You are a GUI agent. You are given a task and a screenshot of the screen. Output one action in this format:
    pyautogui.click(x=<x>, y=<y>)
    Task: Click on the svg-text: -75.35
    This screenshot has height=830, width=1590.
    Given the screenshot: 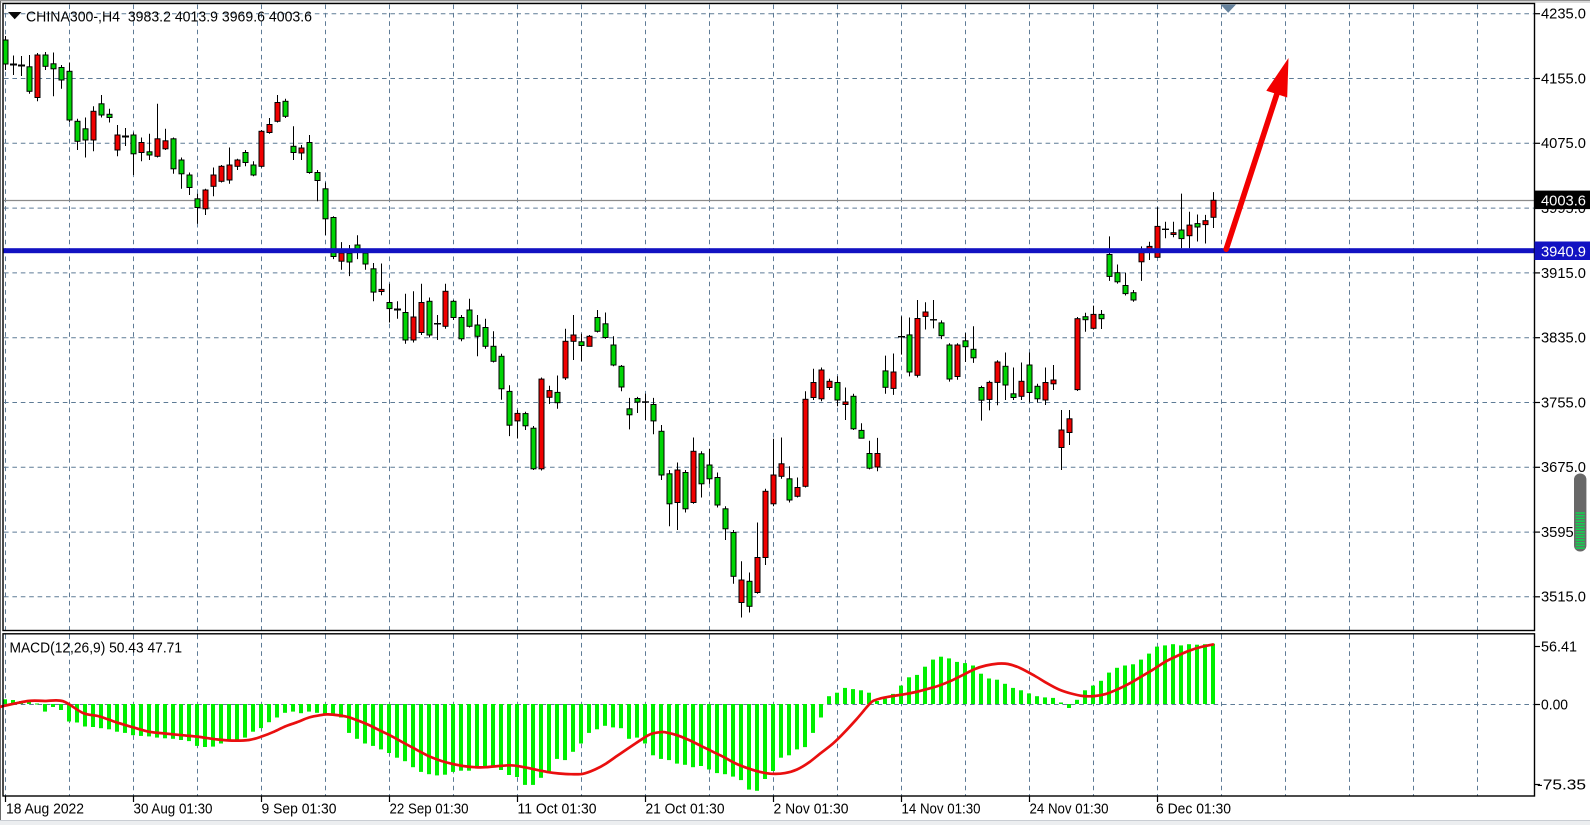 What is the action you would take?
    pyautogui.click(x=1561, y=784)
    